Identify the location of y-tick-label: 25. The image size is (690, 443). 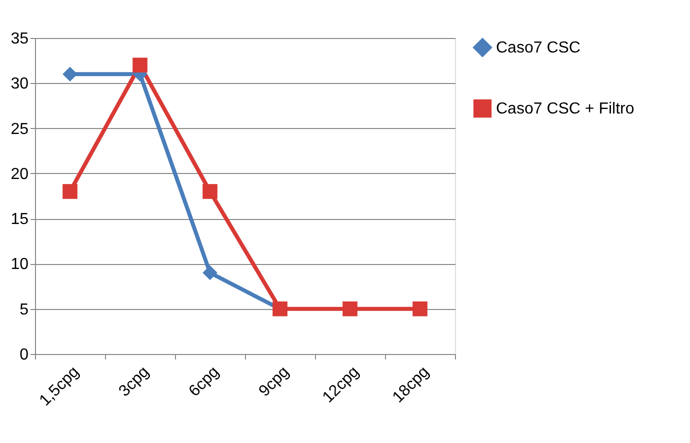
(19, 129).